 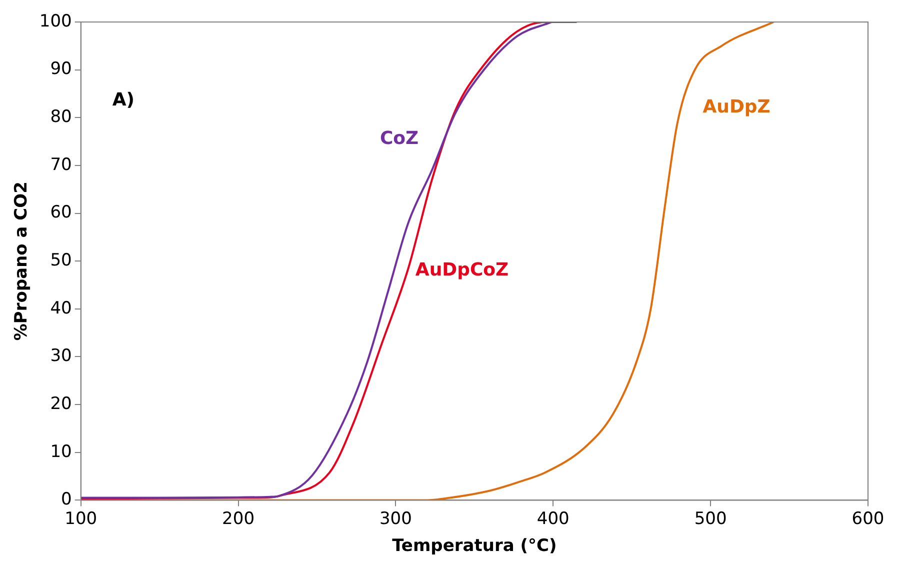 What do you see at coordinates (61, 404) in the screenshot?
I see `y-tick-label: 20` at bounding box center [61, 404].